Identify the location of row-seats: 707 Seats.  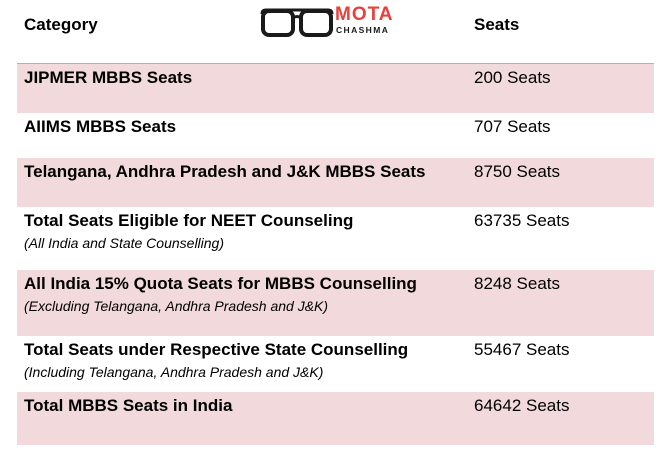
(512, 126).